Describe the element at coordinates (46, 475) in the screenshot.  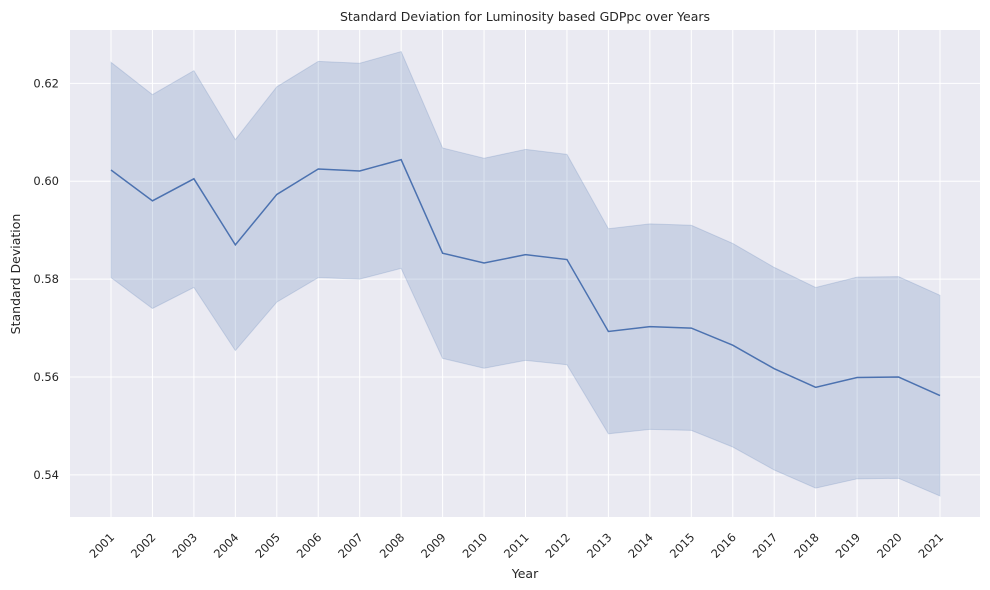
I see `y-tick-label: 0.54` at that location.